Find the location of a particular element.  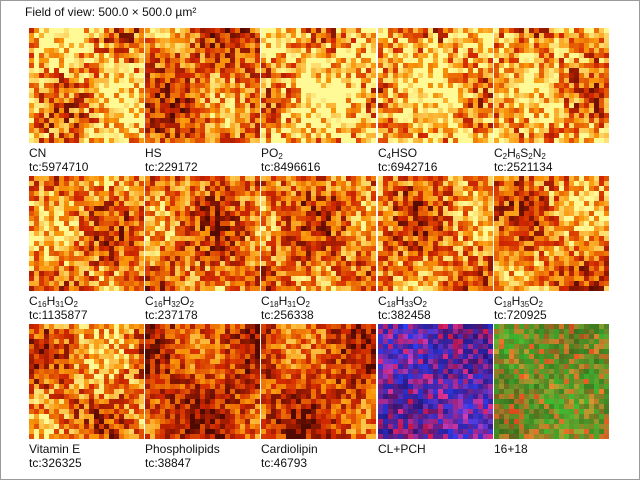

total-counts-label: tc:2521134 is located at coordinates (523, 167).